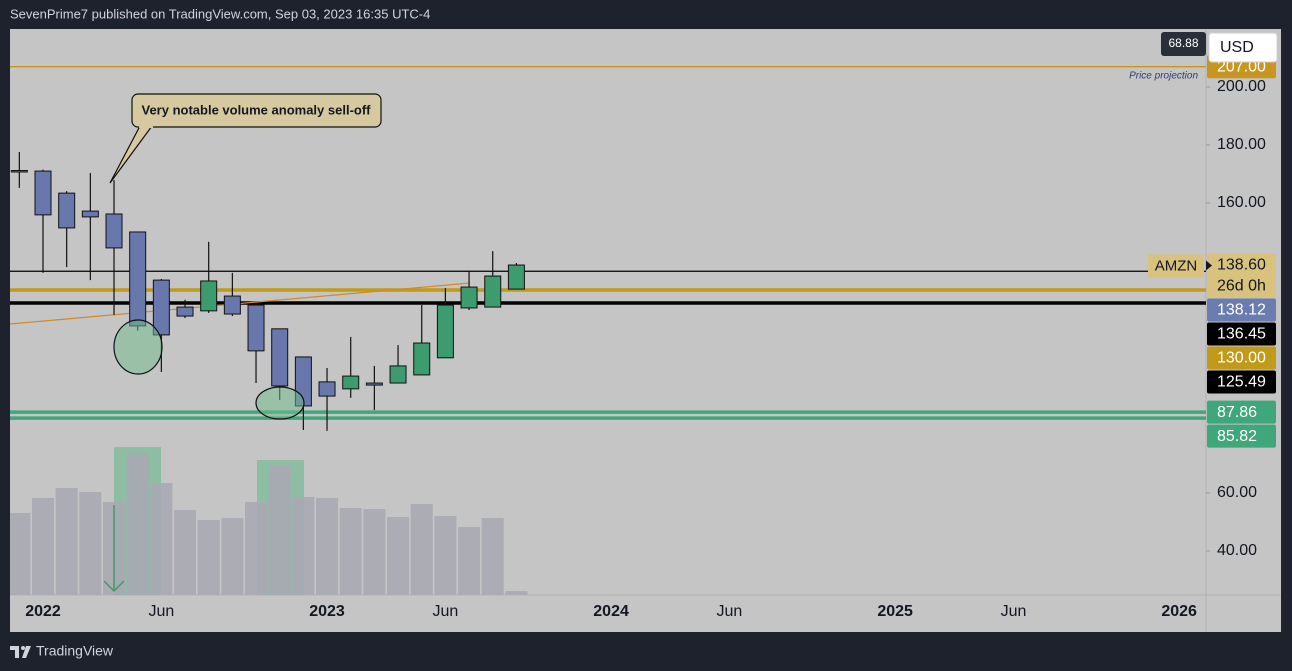 Image resolution: width=1292 pixels, height=671 pixels. What do you see at coordinates (1237, 412) in the screenshot?
I see `price-tag-label: 87.86` at bounding box center [1237, 412].